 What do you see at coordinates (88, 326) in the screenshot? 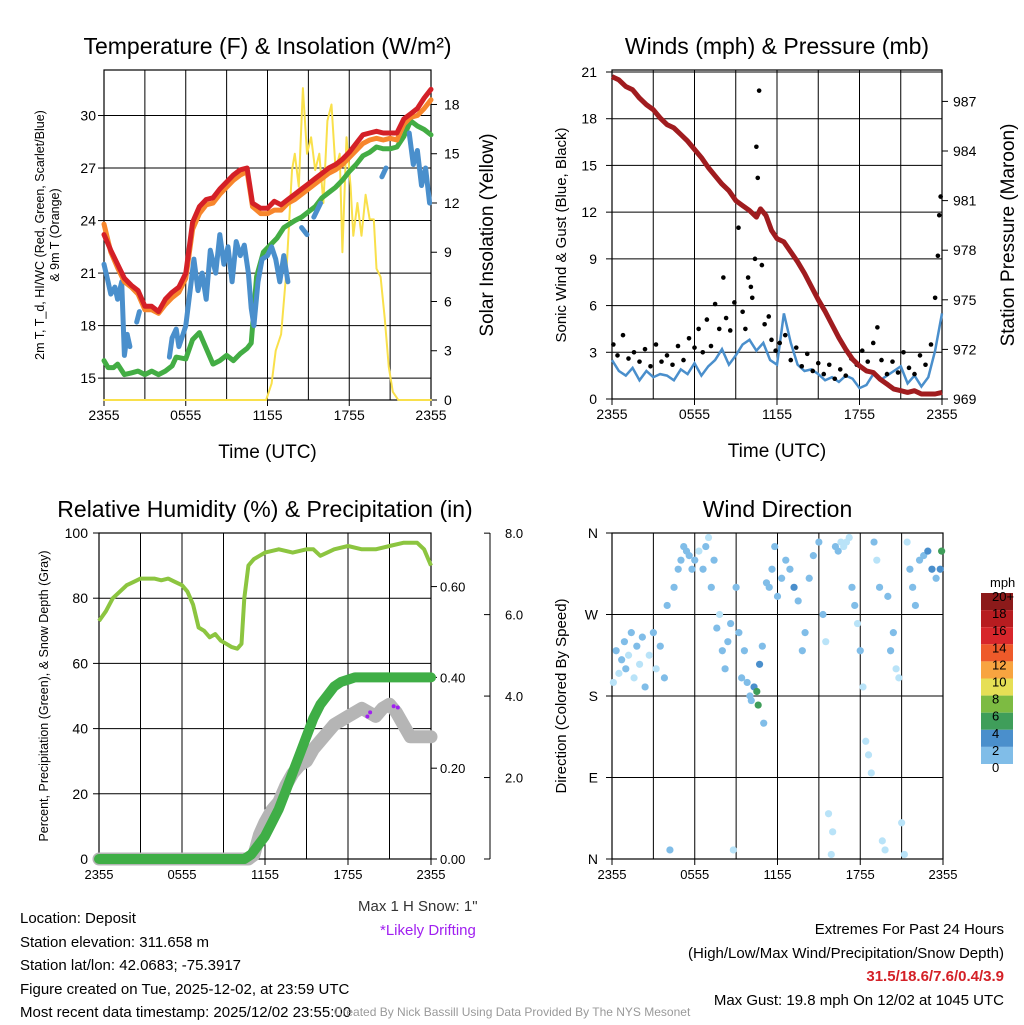
I see `temp-ytick-label: 18` at bounding box center [88, 326].